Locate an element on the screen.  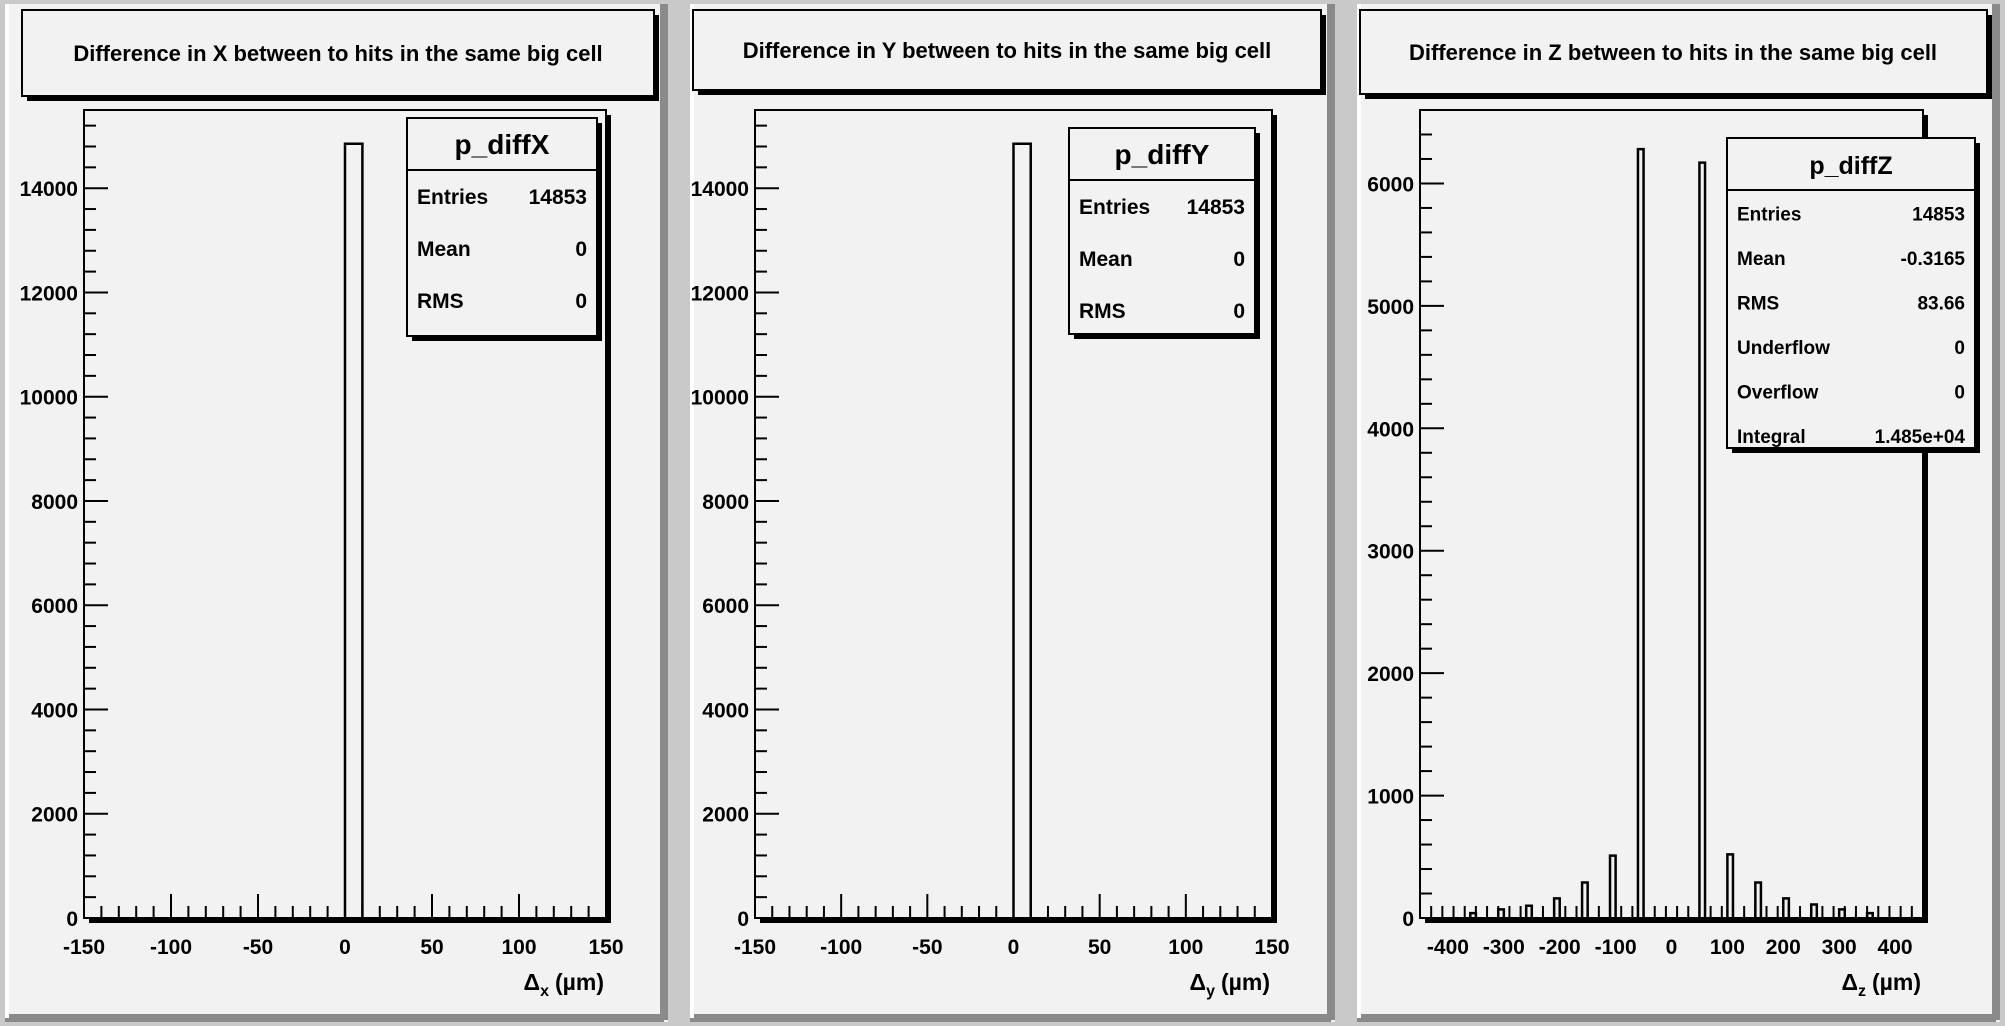
x-axis-label: Δz (µm) is located at coordinates (1881, 984).